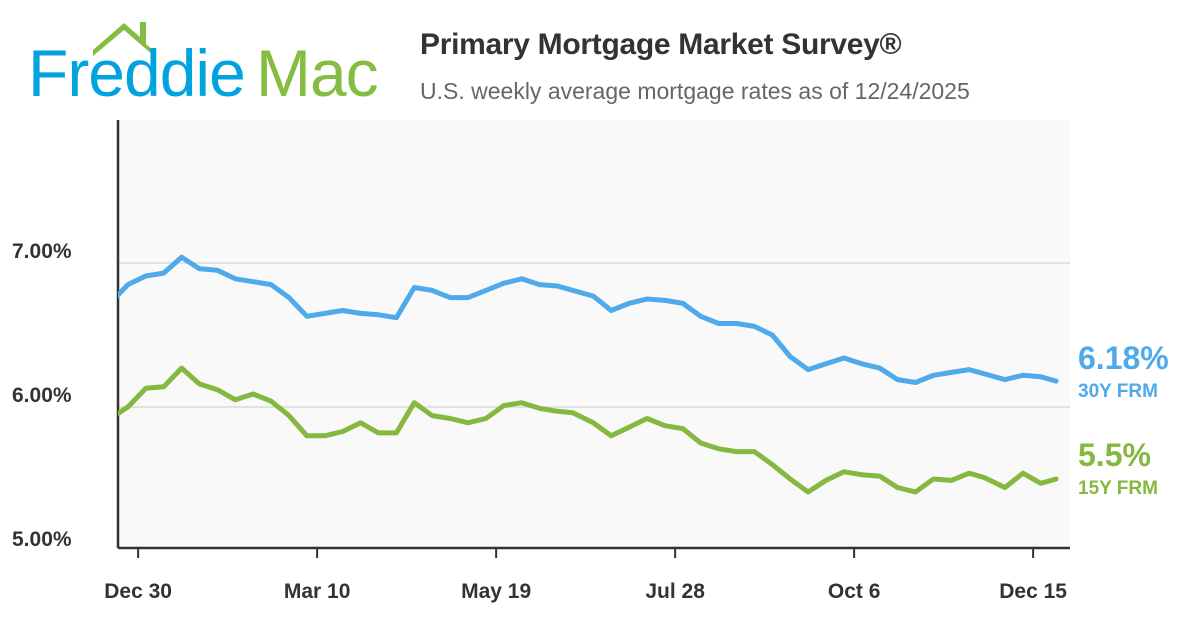  Describe the element at coordinates (1118, 488) in the screenshot. I see `frm15-label: 15Y FRM` at that location.